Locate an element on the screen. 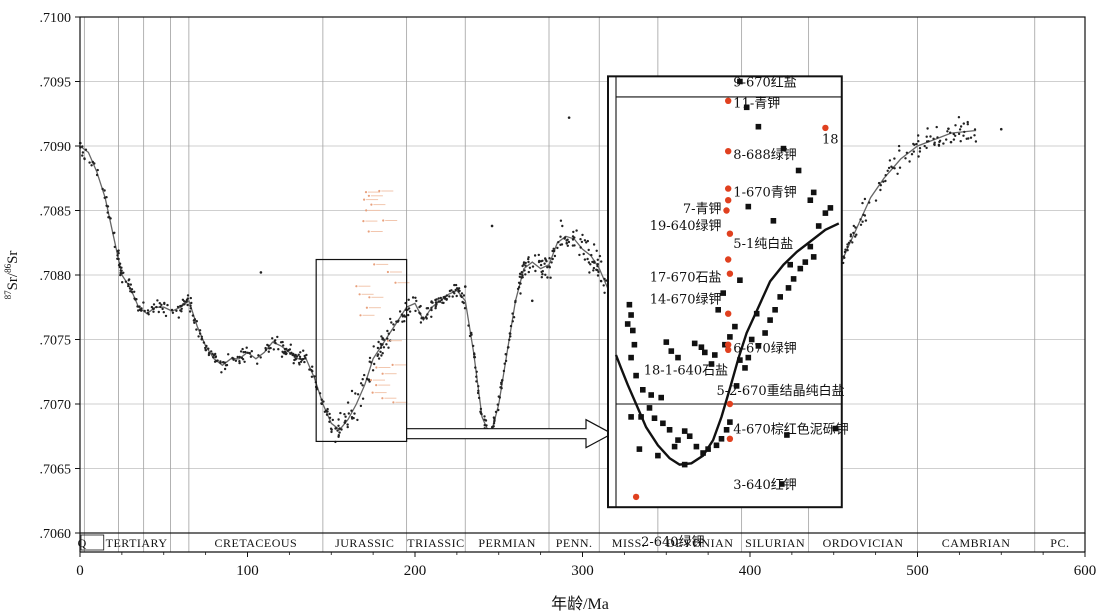 The height and width of the screenshot is (615, 1101). inset-sample-label: 18-1-640石盐 is located at coordinates (686, 370).